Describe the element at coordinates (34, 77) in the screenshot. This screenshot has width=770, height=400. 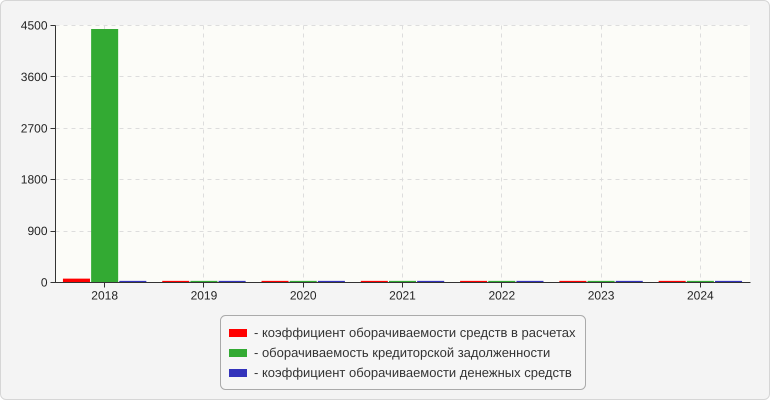
I see `y-tick-label: 3600` at that location.